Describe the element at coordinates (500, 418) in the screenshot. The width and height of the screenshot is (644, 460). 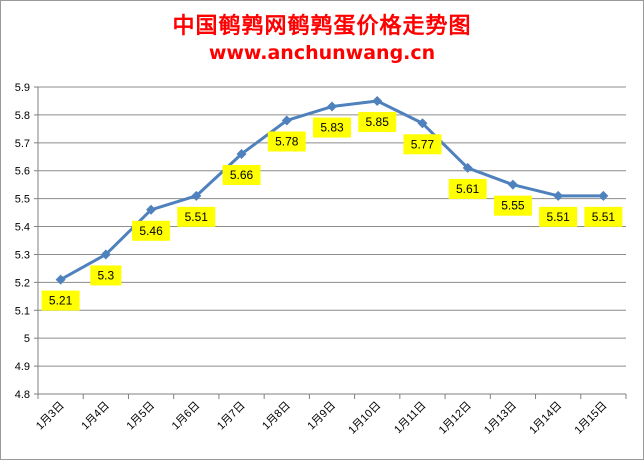
I see `x-tick-label: 1月13日` at that location.